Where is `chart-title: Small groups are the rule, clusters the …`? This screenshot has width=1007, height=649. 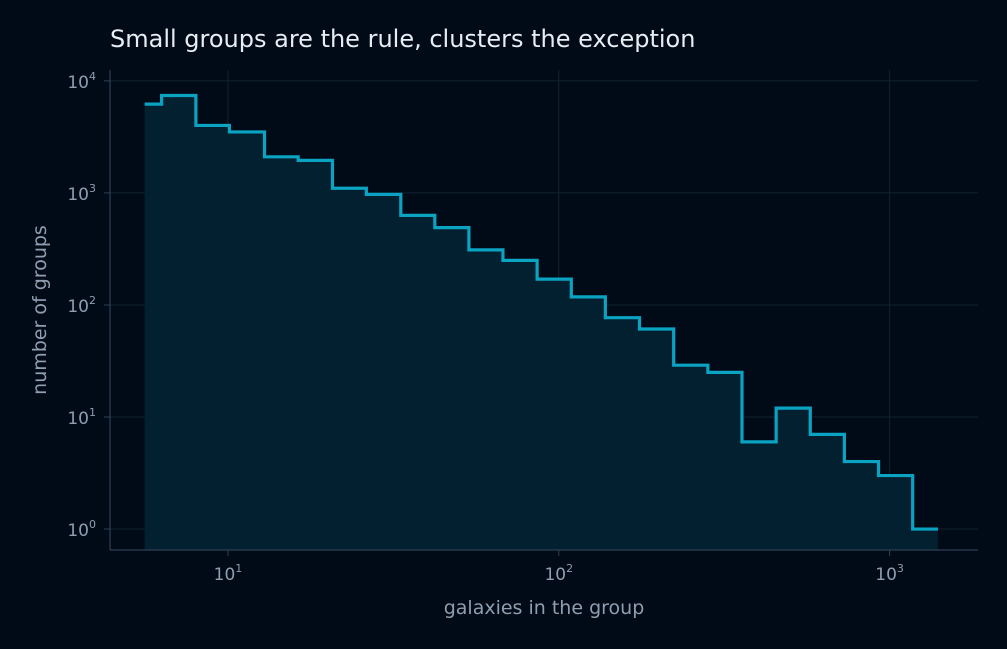 chart-title: Small groups are the rule, clusters the … is located at coordinates (402, 39).